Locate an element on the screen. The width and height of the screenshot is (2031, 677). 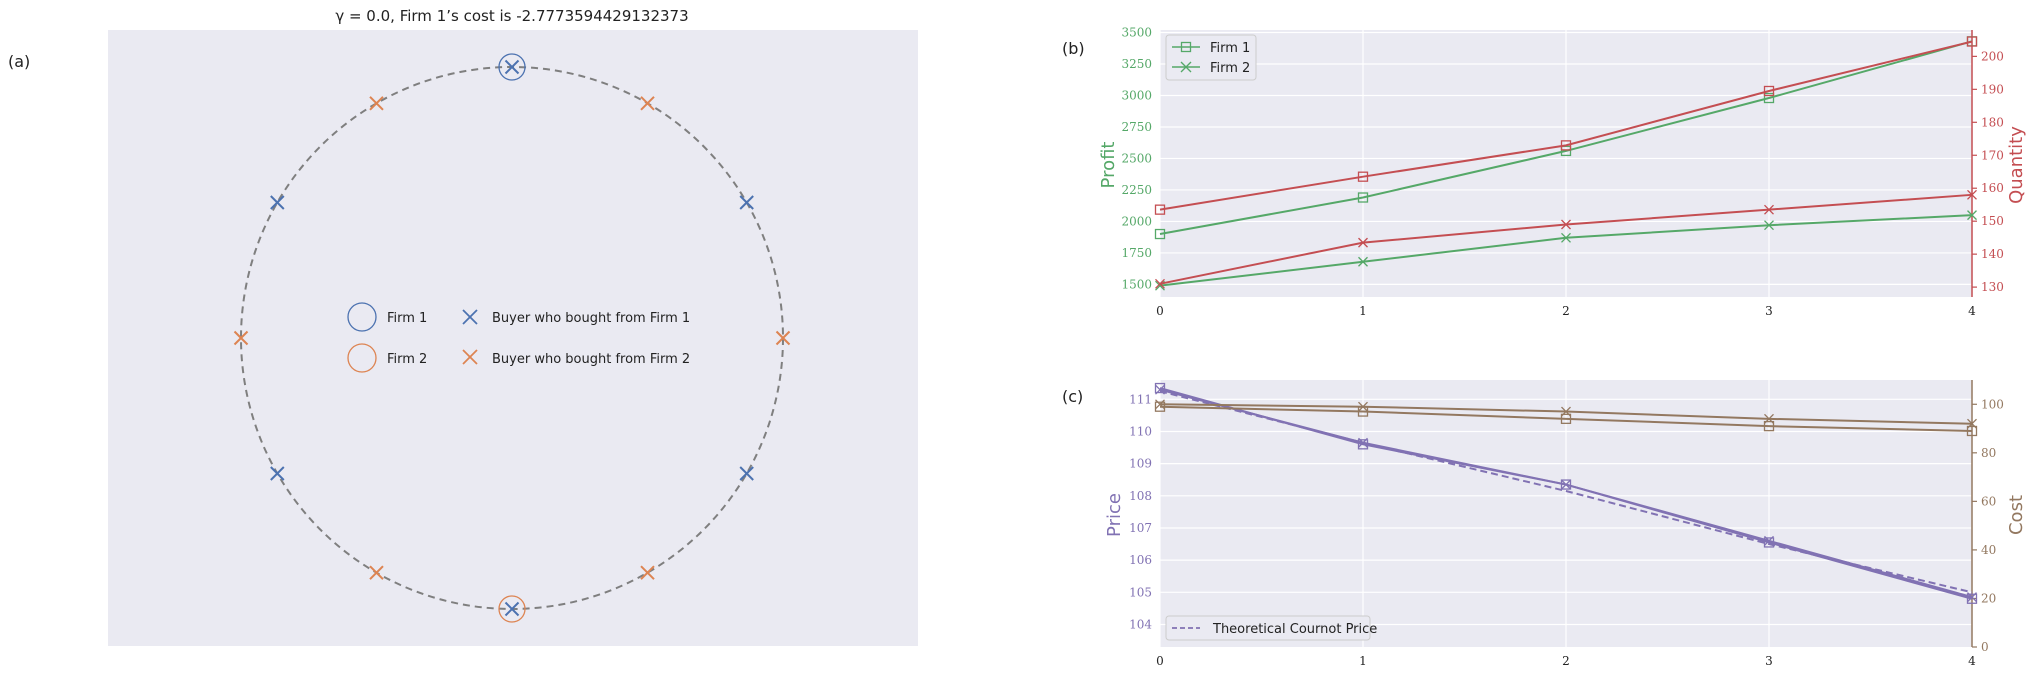
legend-firm2-marker is located at coordinates (362, 358).